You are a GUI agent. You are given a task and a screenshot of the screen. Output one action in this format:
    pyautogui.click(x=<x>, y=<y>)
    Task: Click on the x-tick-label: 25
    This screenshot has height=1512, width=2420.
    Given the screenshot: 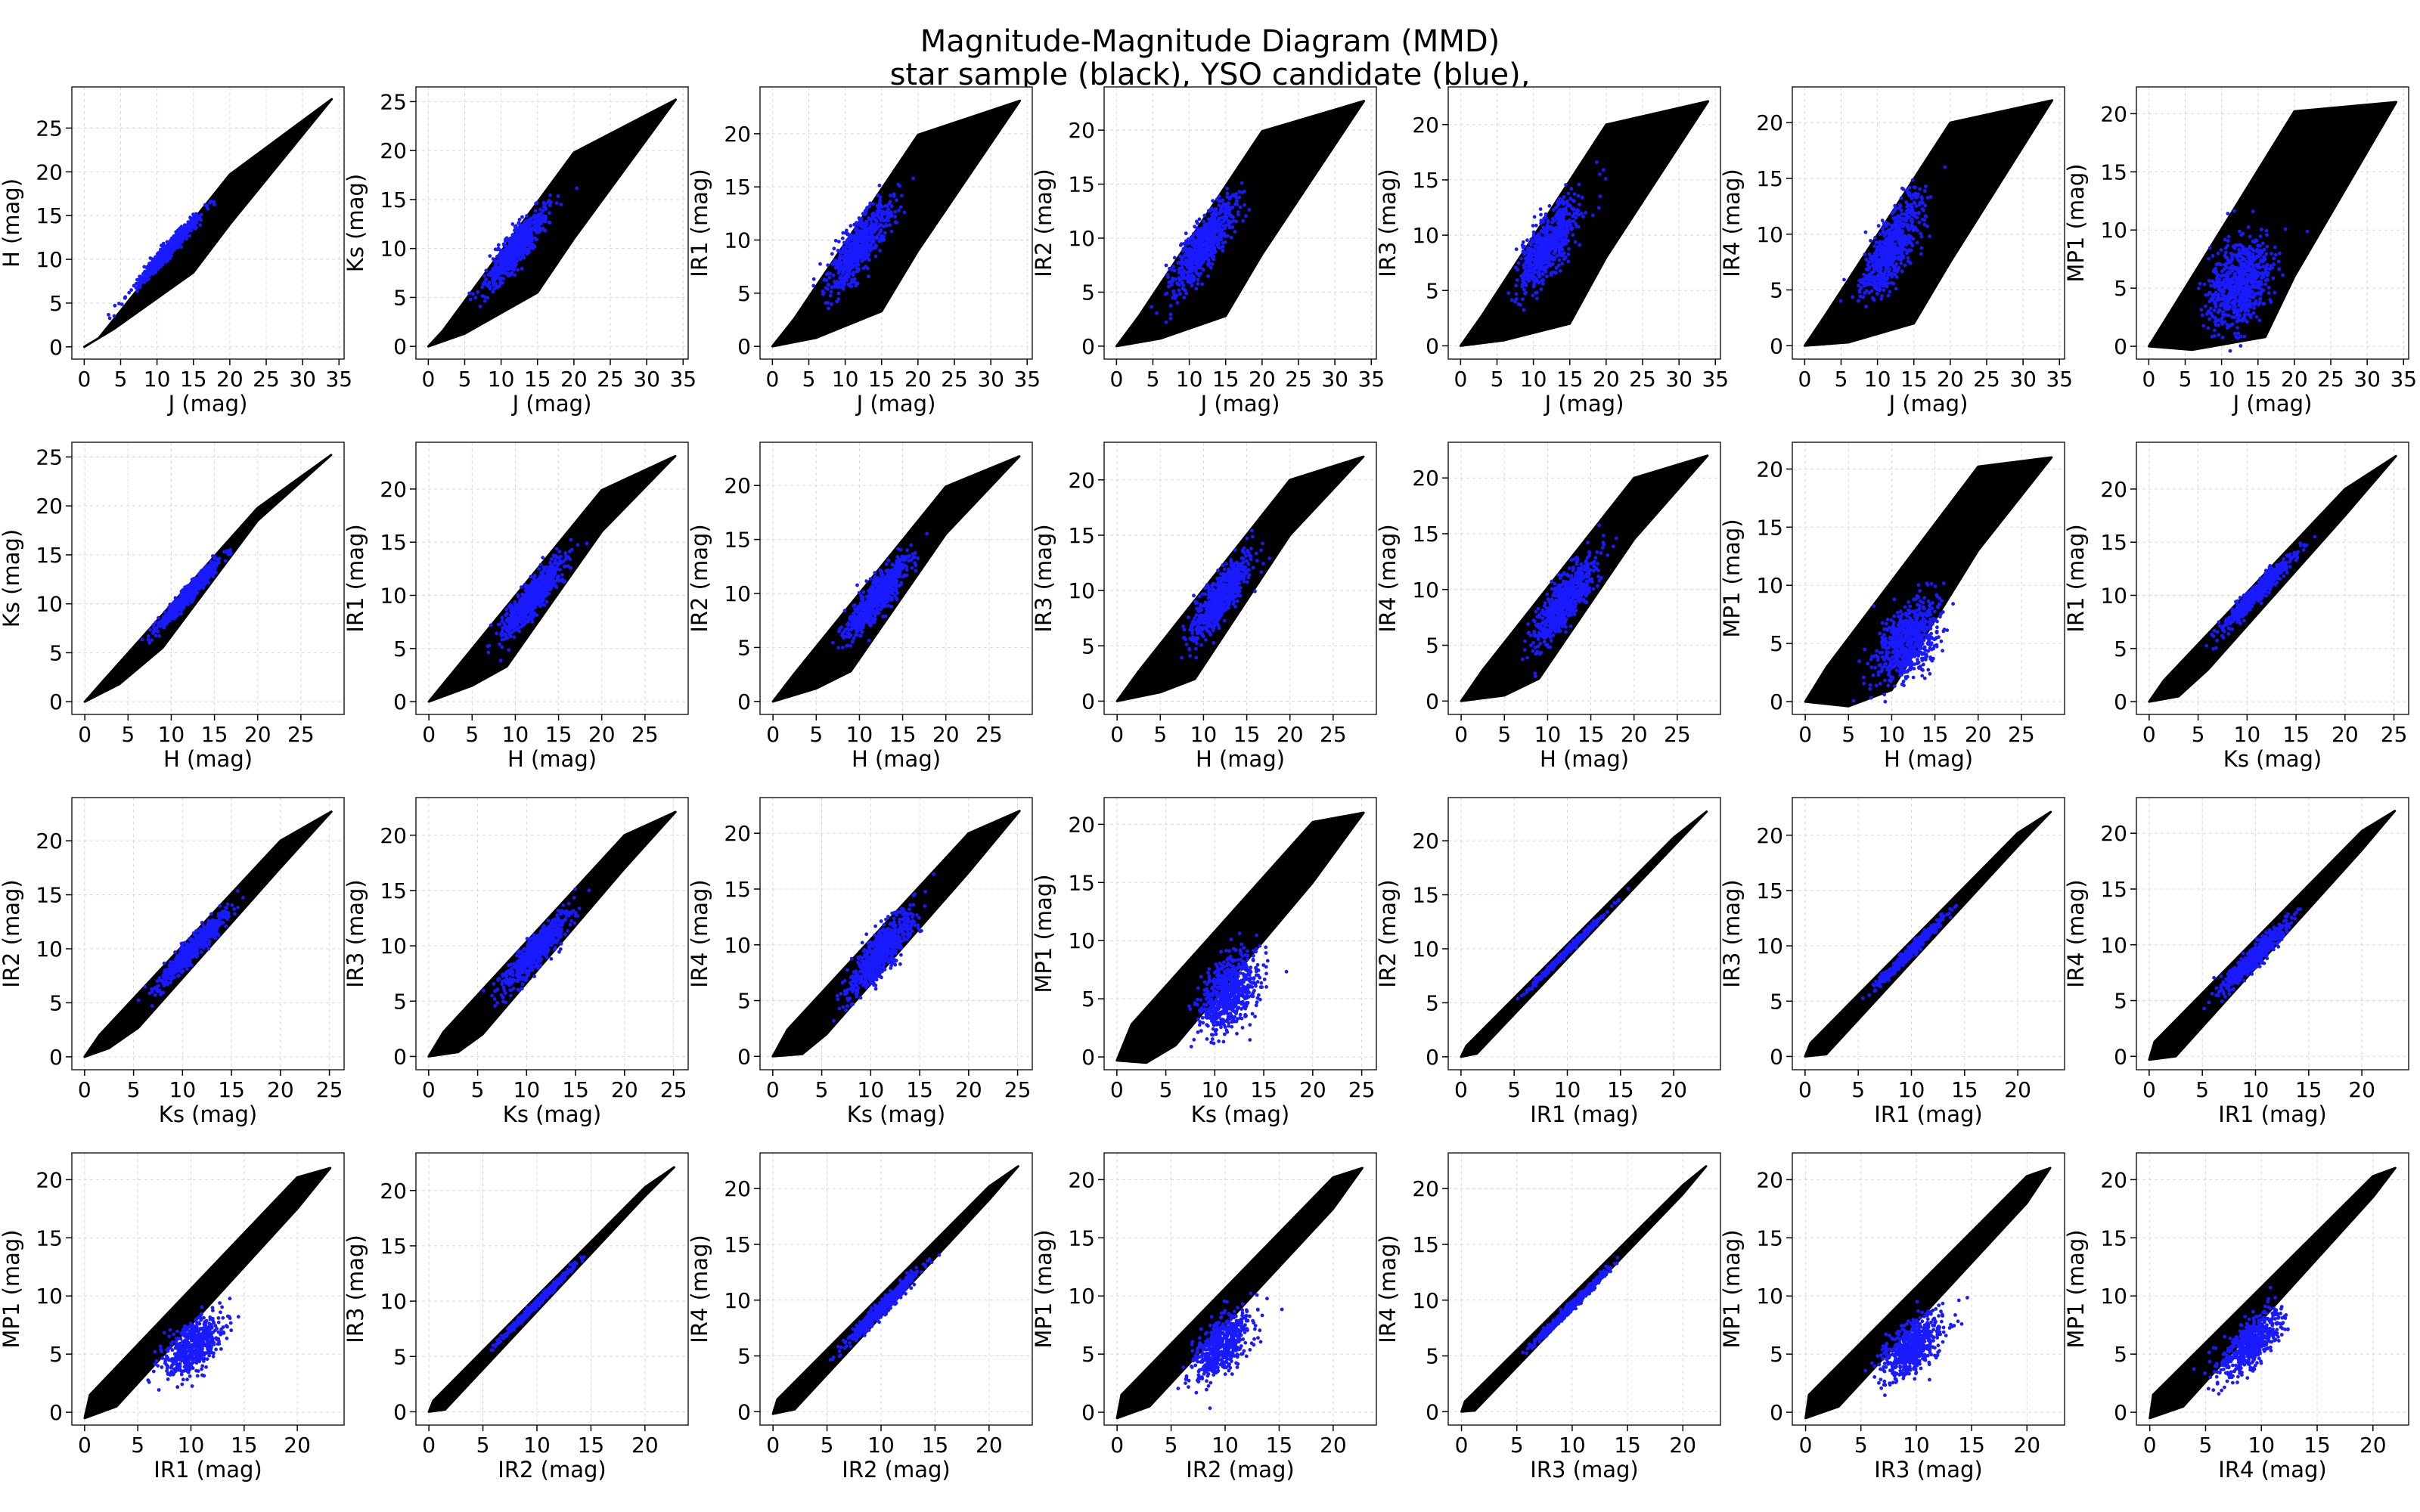 What is the action you would take?
    pyautogui.click(x=1642, y=379)
    